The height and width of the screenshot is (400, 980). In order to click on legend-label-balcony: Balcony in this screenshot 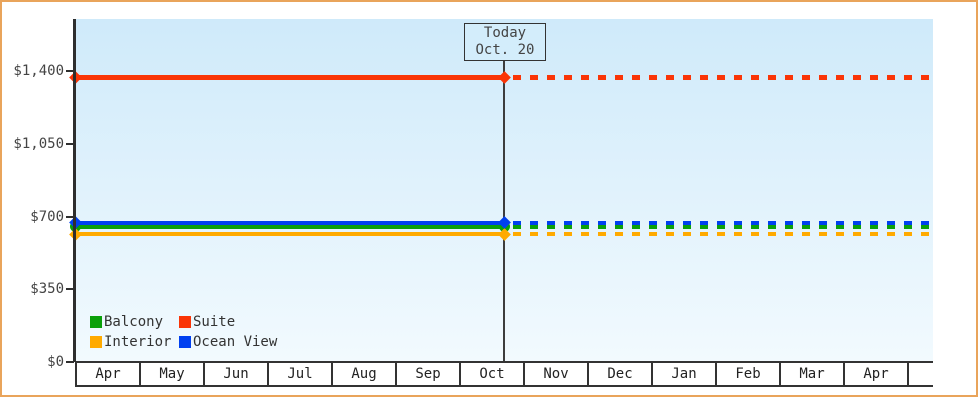, I will do `click(134, 322)`.